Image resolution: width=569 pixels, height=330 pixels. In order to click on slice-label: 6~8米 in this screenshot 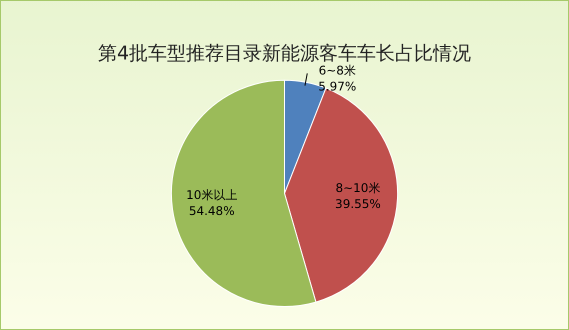, I will do `click(337, 71)`.